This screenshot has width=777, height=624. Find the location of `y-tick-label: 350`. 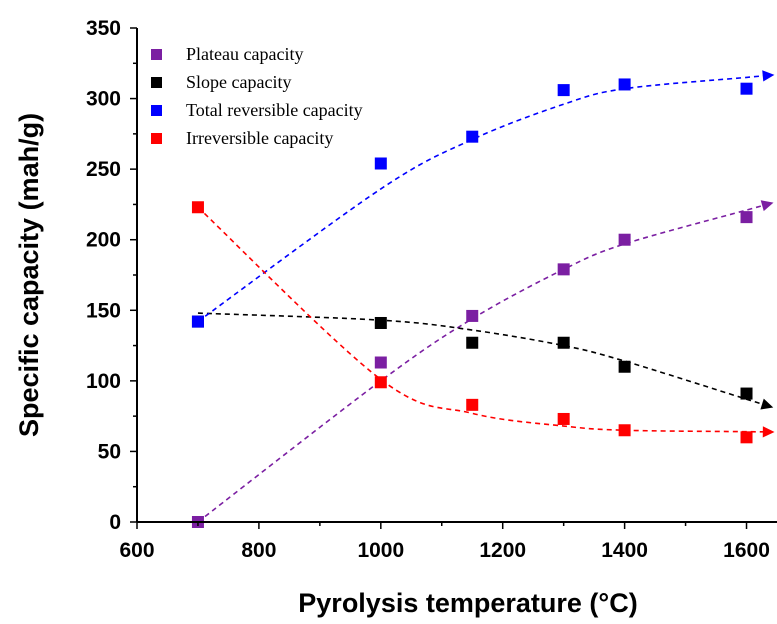

y-tick-label: 350 is located at coordinates (103, 28).